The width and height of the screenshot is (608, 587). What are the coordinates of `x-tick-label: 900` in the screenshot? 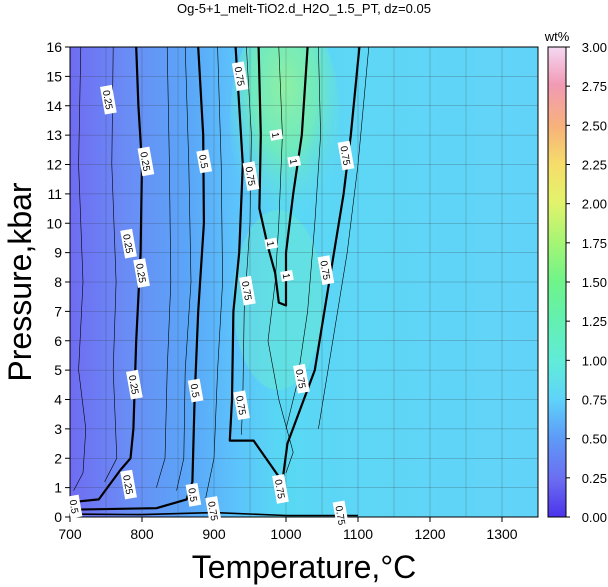 It's located at (214, 534).